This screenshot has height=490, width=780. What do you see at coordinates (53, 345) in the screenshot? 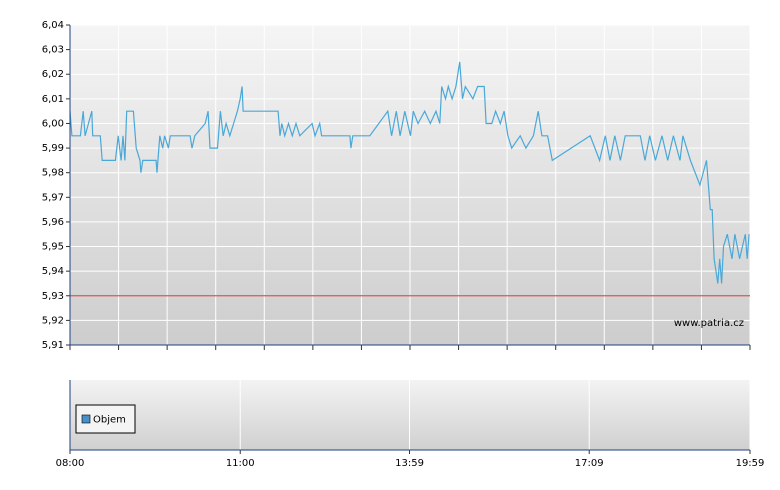
I see `y-tick-label: 5,91` at bounding box center [53, 345].